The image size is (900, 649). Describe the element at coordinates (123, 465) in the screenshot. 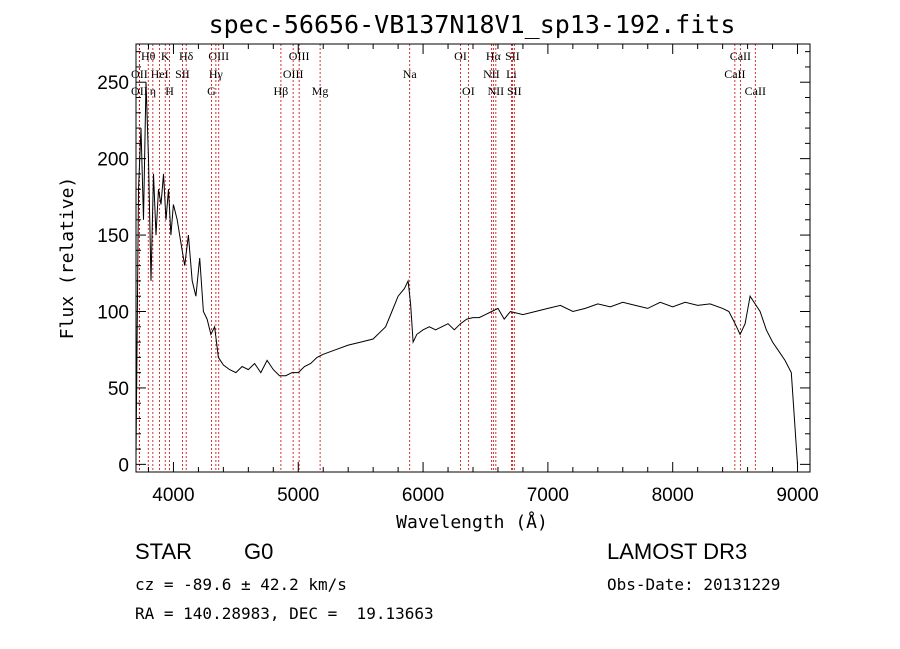

I see `y-tick-label: 0` at that location.